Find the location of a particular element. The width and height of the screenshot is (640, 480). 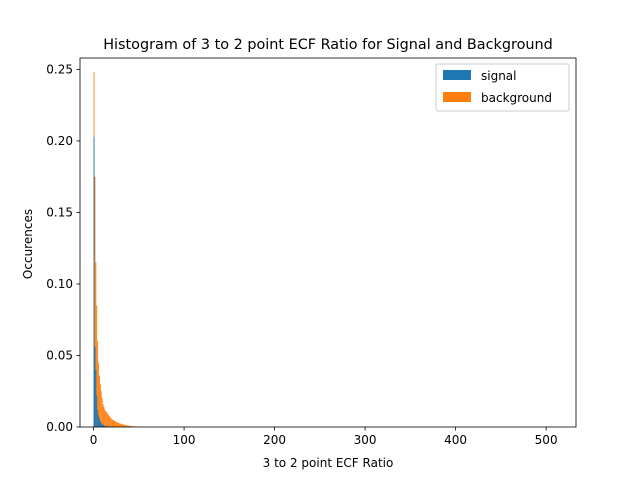

x-tick-label: 400 is located at coordinates (455, 440).